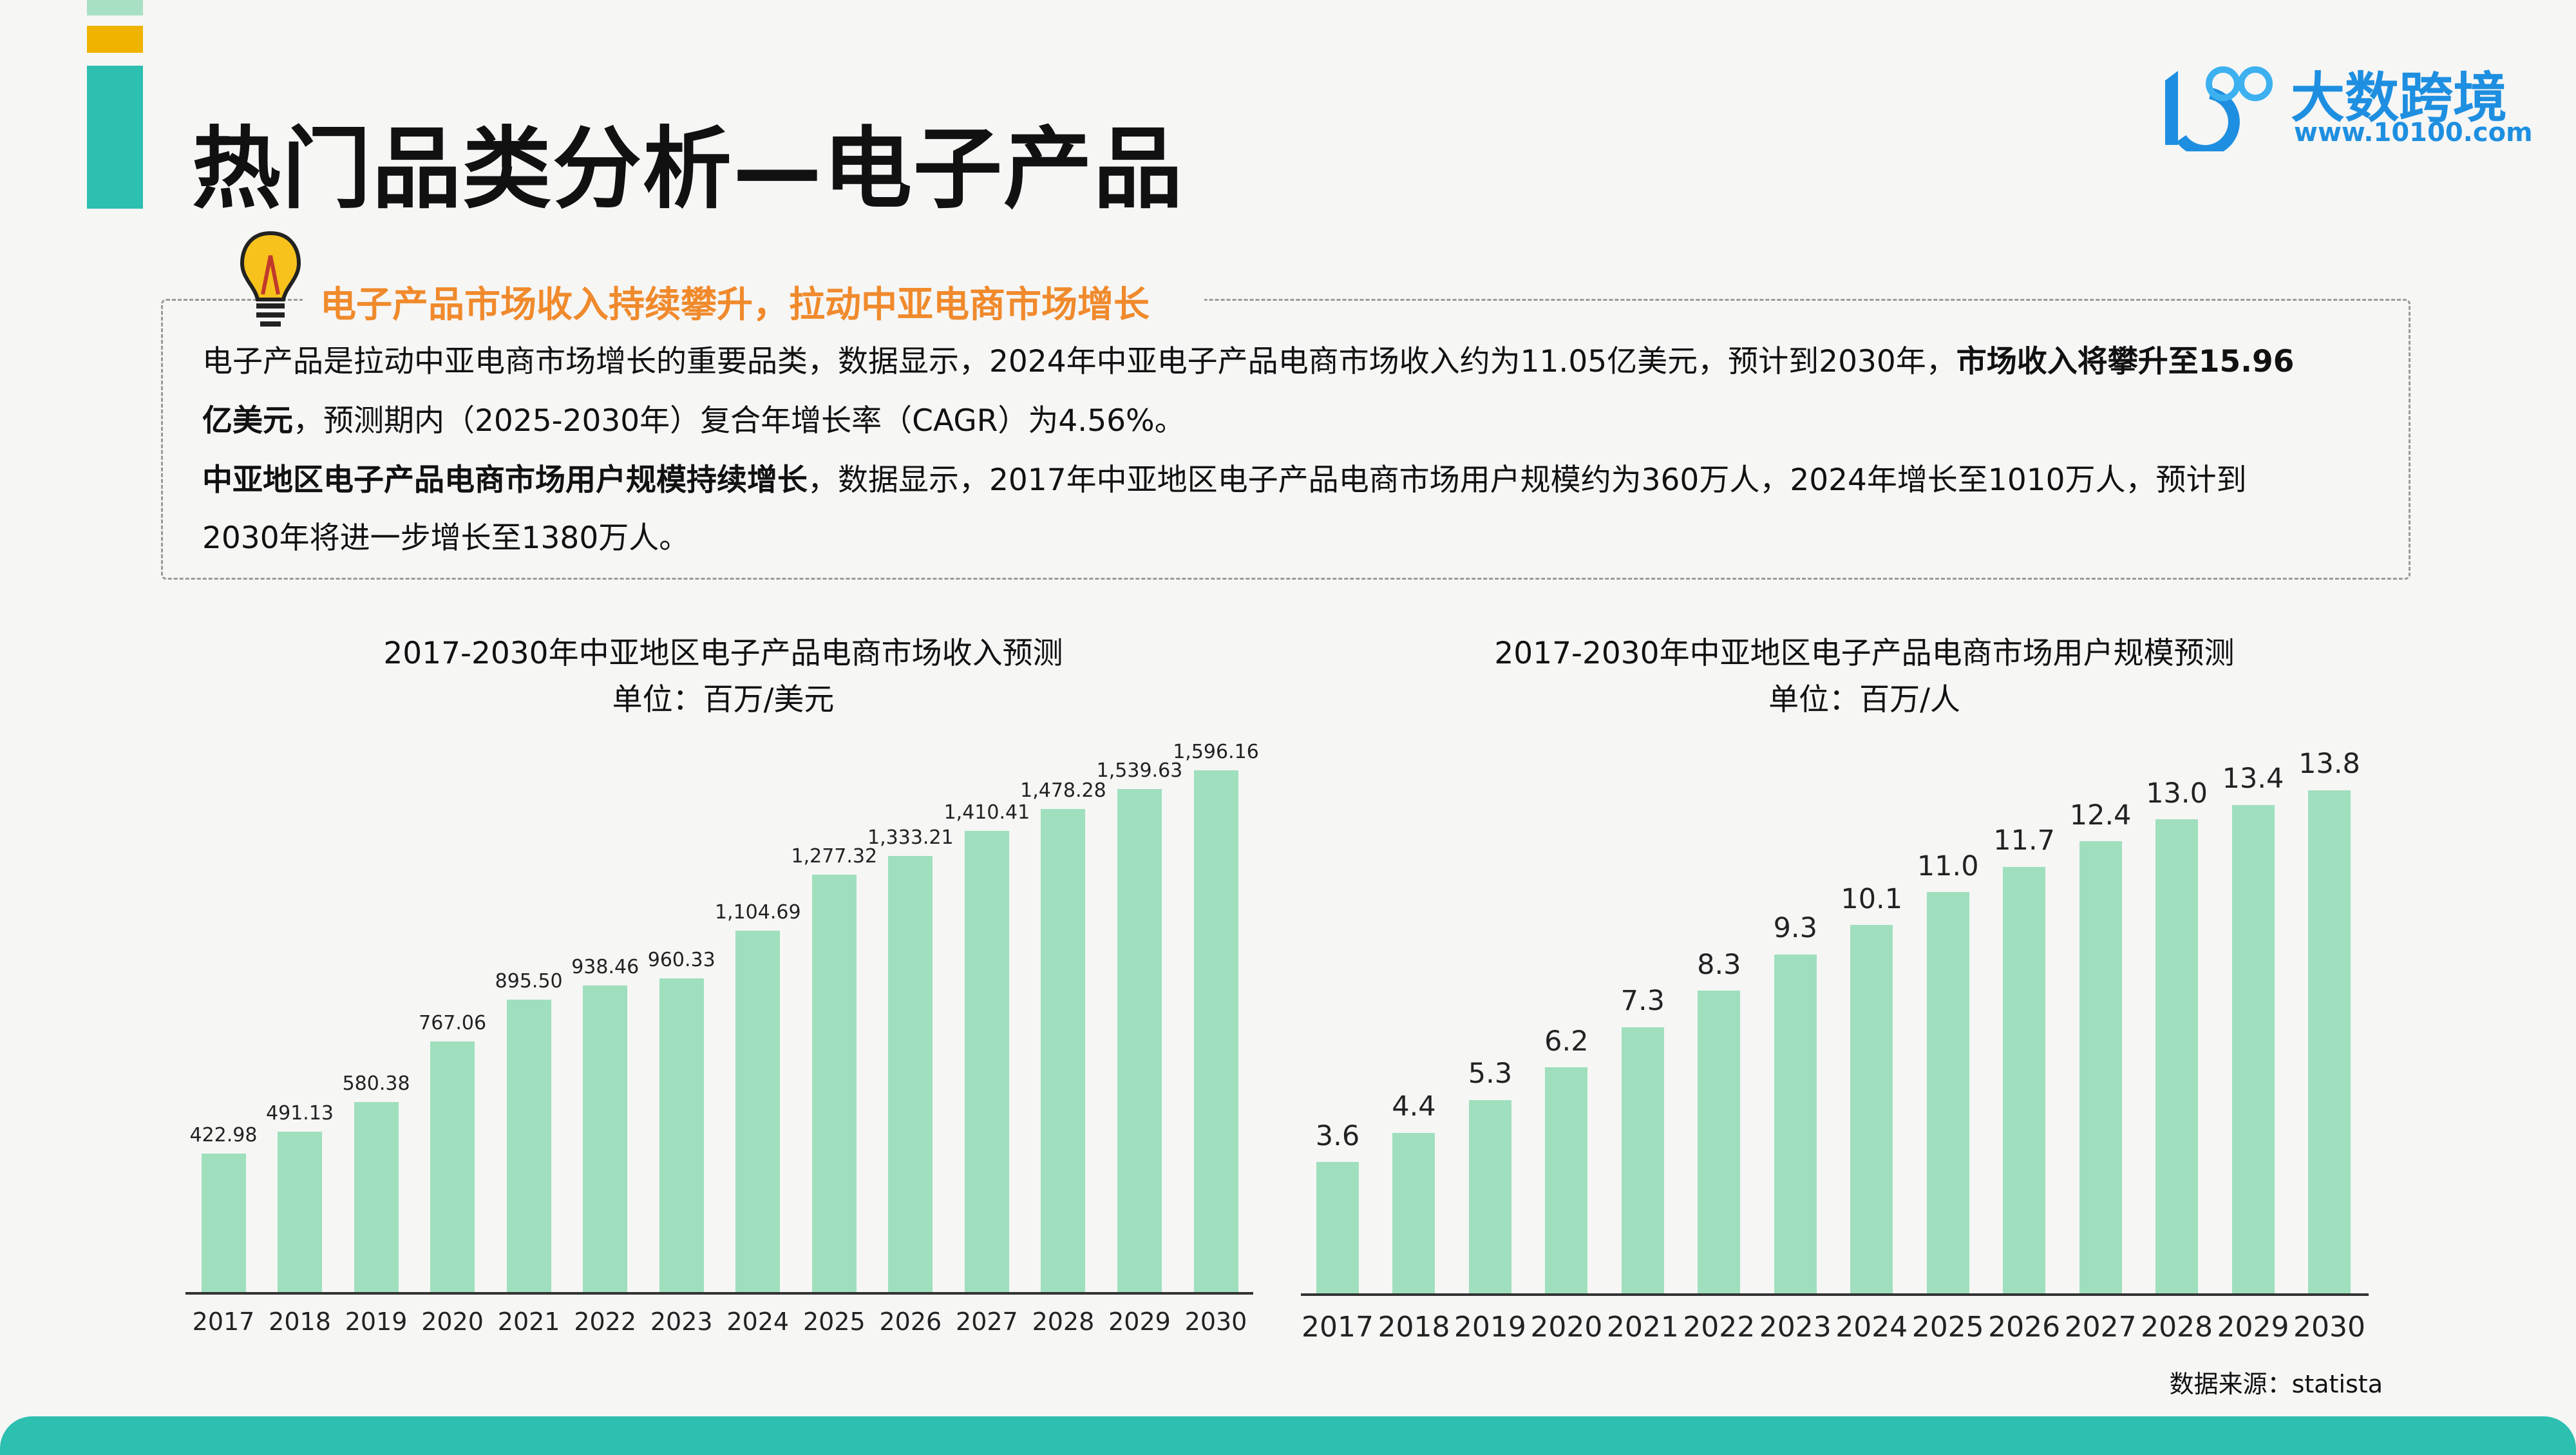  I want to click on chart-revenue-value-label: 938.46, so click(605, 966).